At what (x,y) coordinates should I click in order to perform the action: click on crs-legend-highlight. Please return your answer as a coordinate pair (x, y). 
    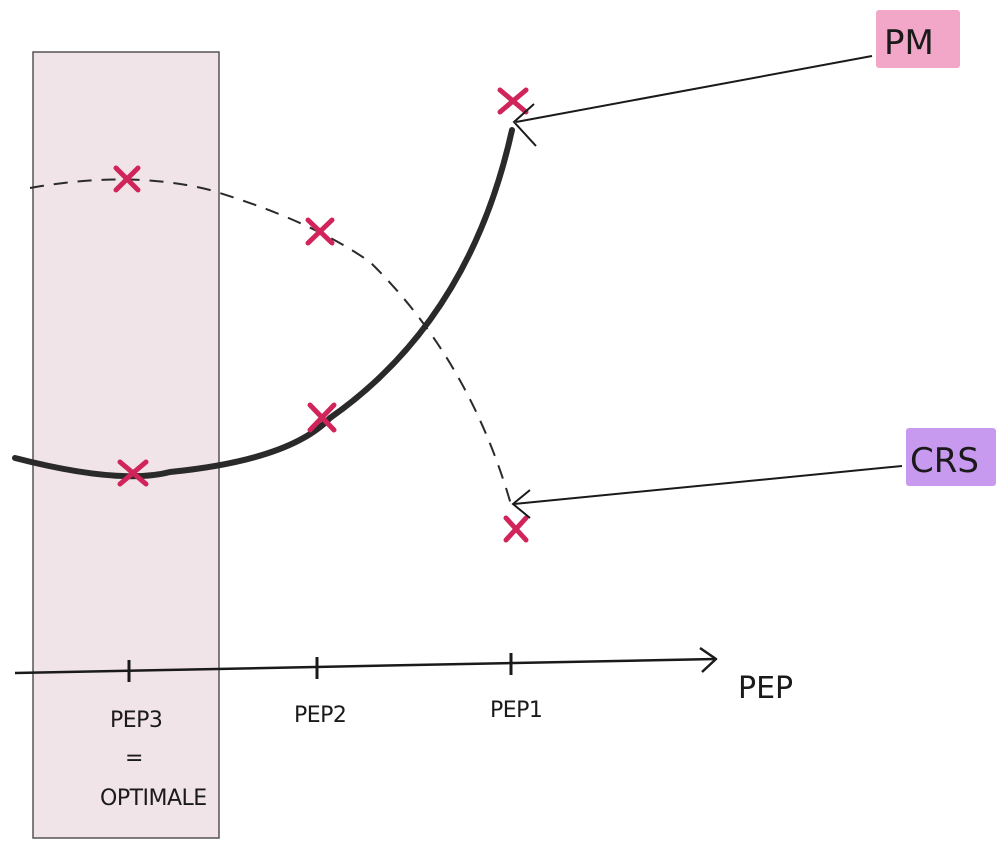
    Looking at the image, I should click on (951, 457).